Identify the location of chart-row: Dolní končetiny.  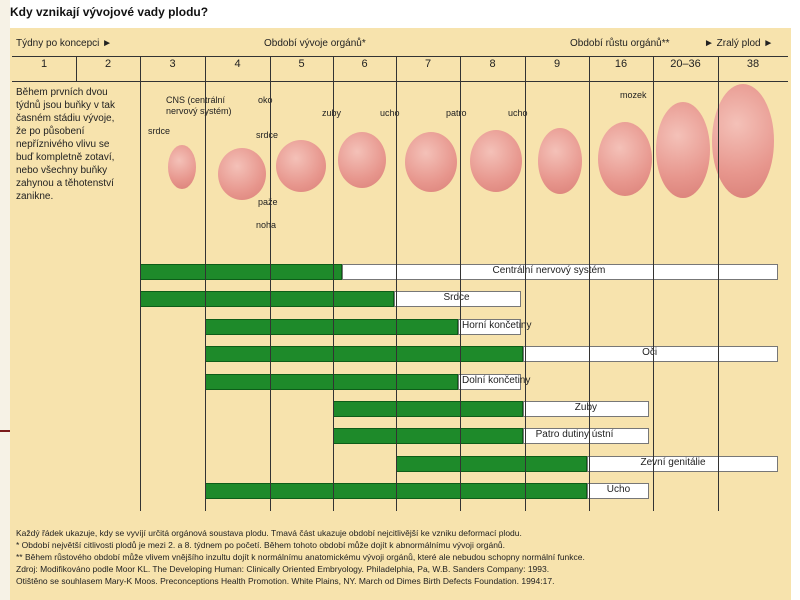
(400, 381).